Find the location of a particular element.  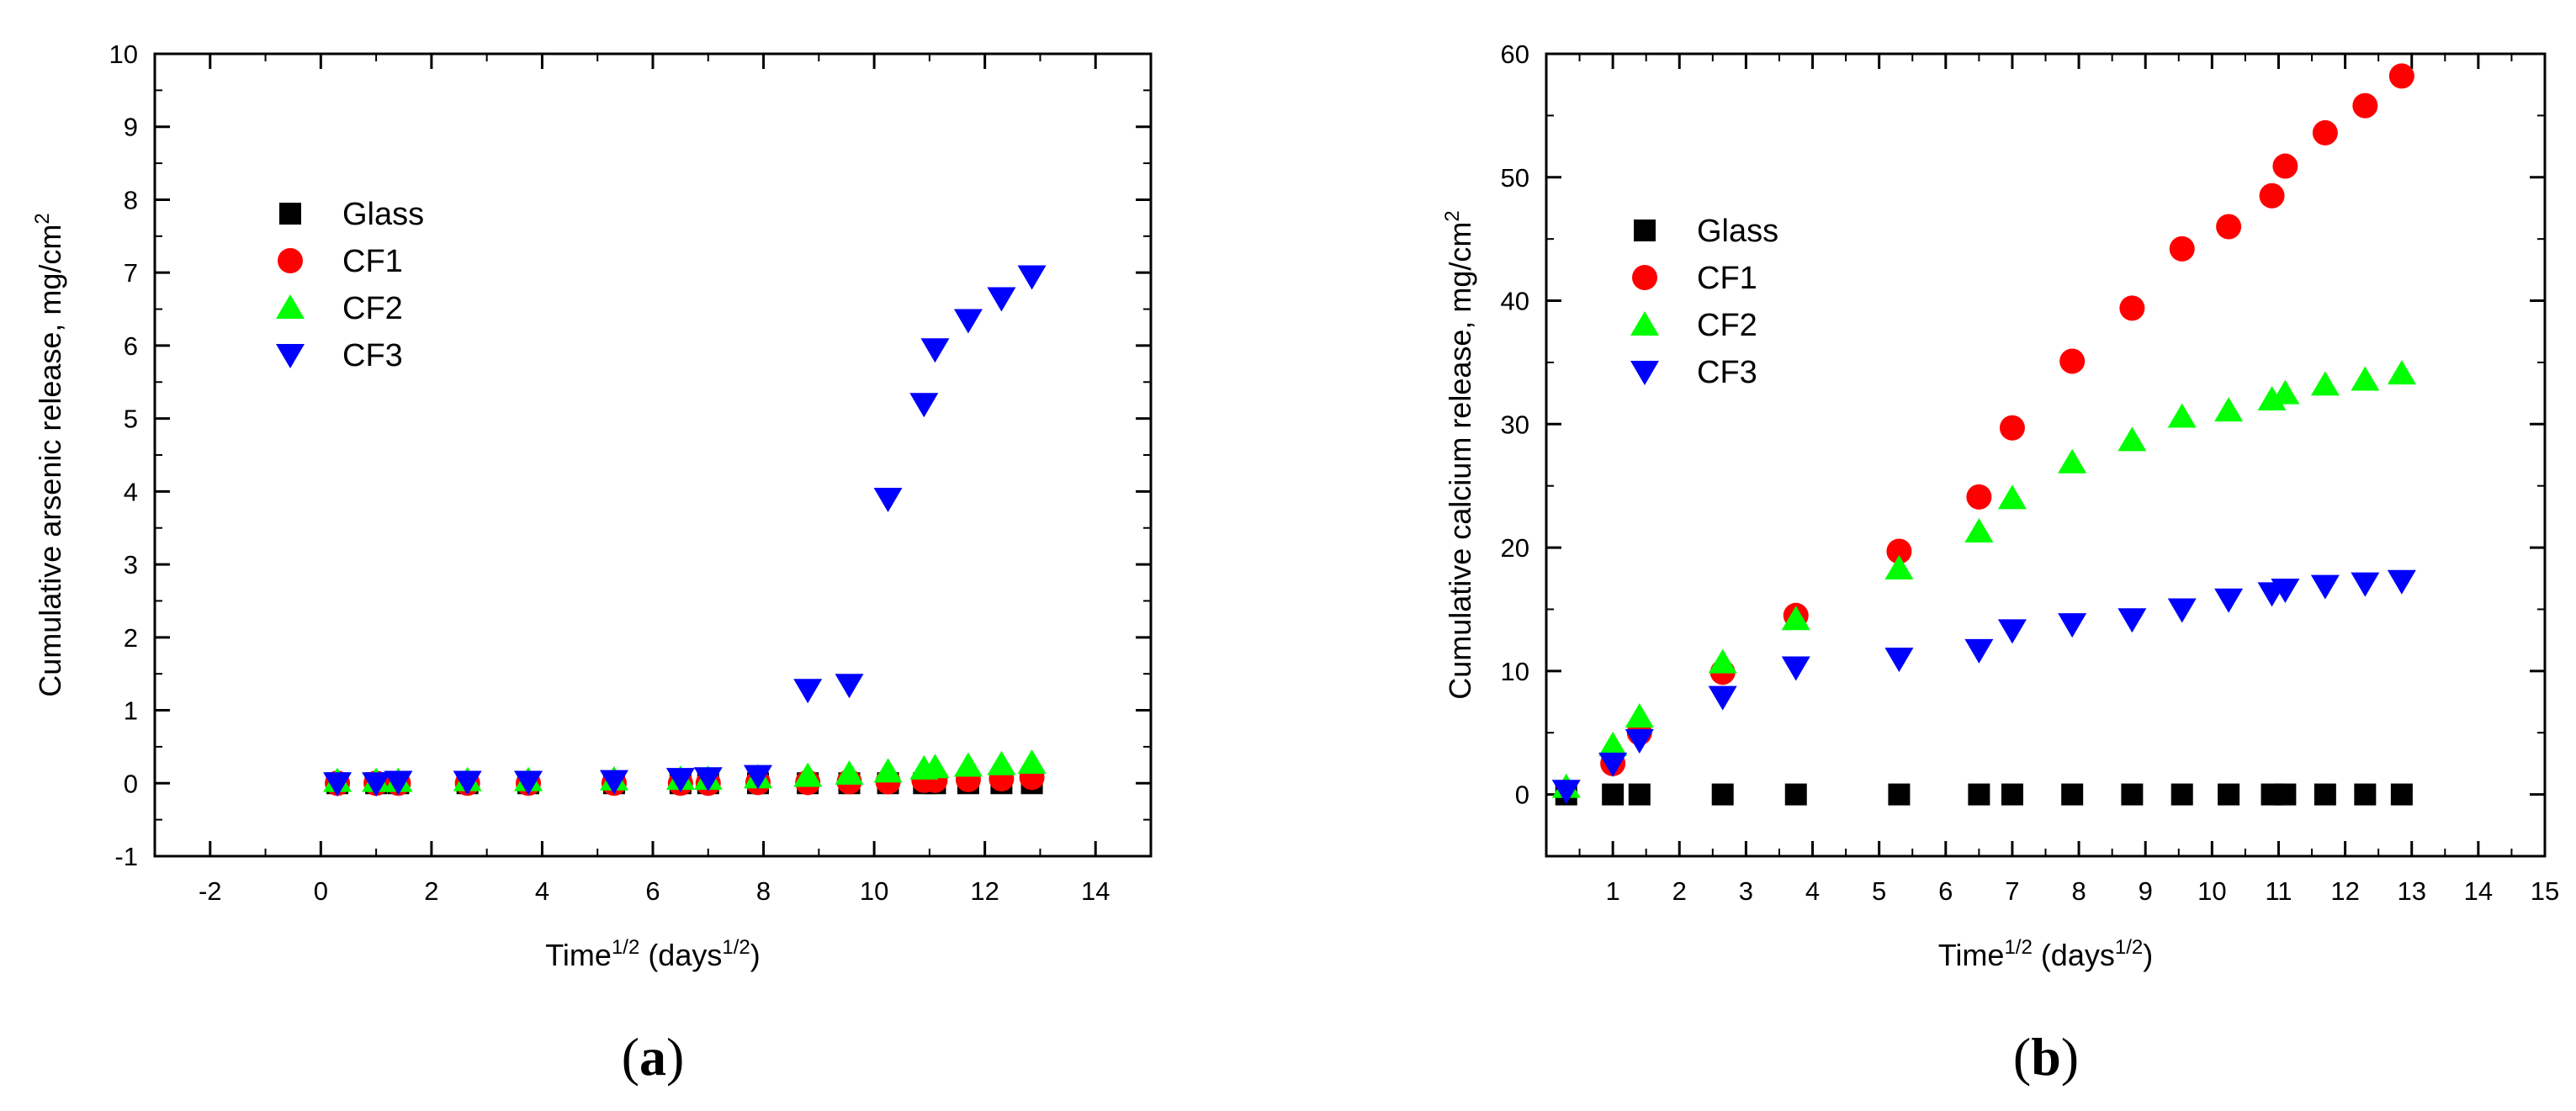

y-tick-label: 3 is located at coordinates (131, 565).